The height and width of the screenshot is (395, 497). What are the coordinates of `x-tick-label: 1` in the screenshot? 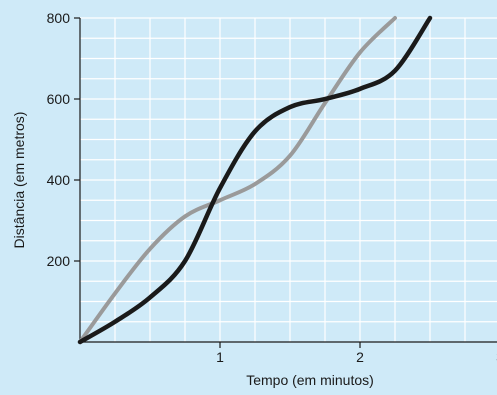 It's located at (220, 357).